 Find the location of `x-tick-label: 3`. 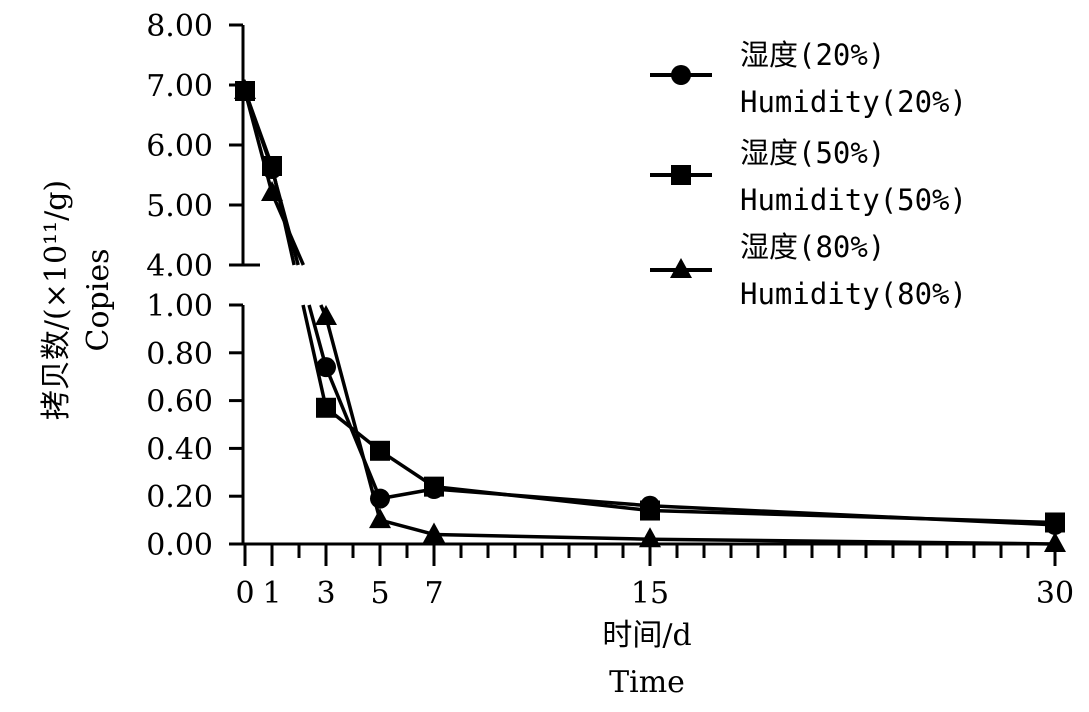

x-tick-label: 3 is located at coordinates (325, 593).